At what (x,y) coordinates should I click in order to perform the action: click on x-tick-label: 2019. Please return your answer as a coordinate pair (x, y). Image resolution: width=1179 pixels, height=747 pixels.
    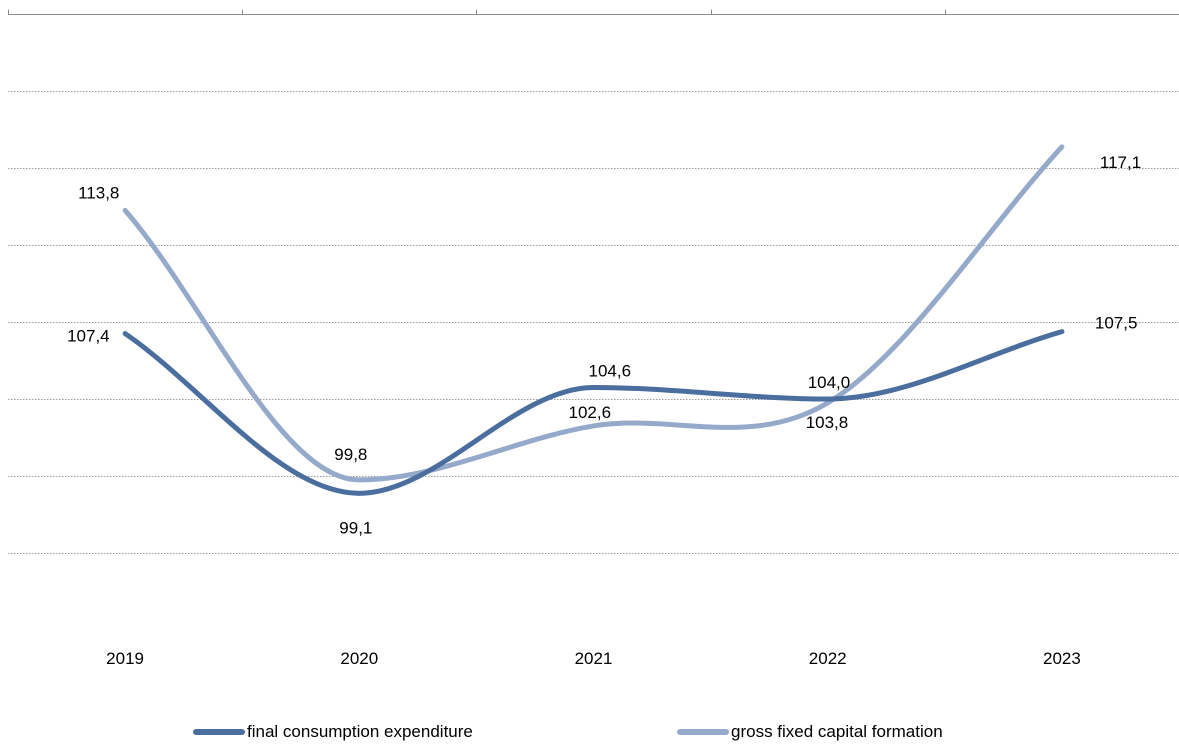
    Looking at the image, I should click on (125, 658).